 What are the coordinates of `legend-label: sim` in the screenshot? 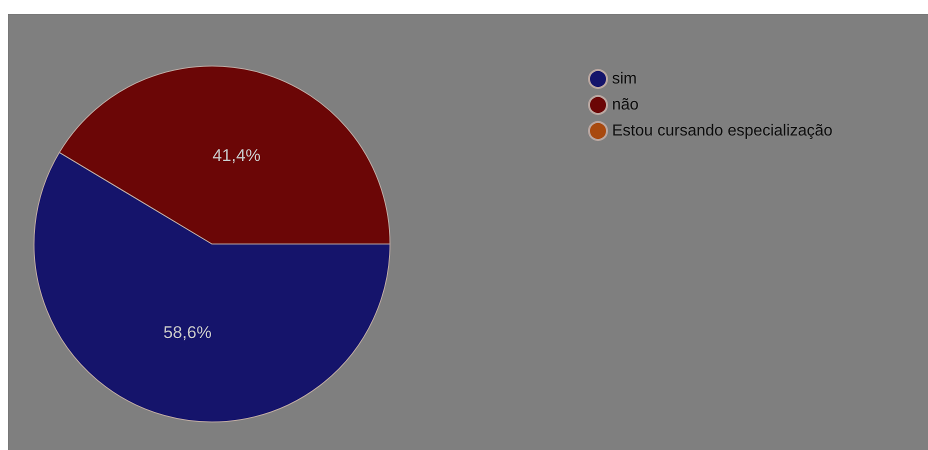 It's located at (624, 79).